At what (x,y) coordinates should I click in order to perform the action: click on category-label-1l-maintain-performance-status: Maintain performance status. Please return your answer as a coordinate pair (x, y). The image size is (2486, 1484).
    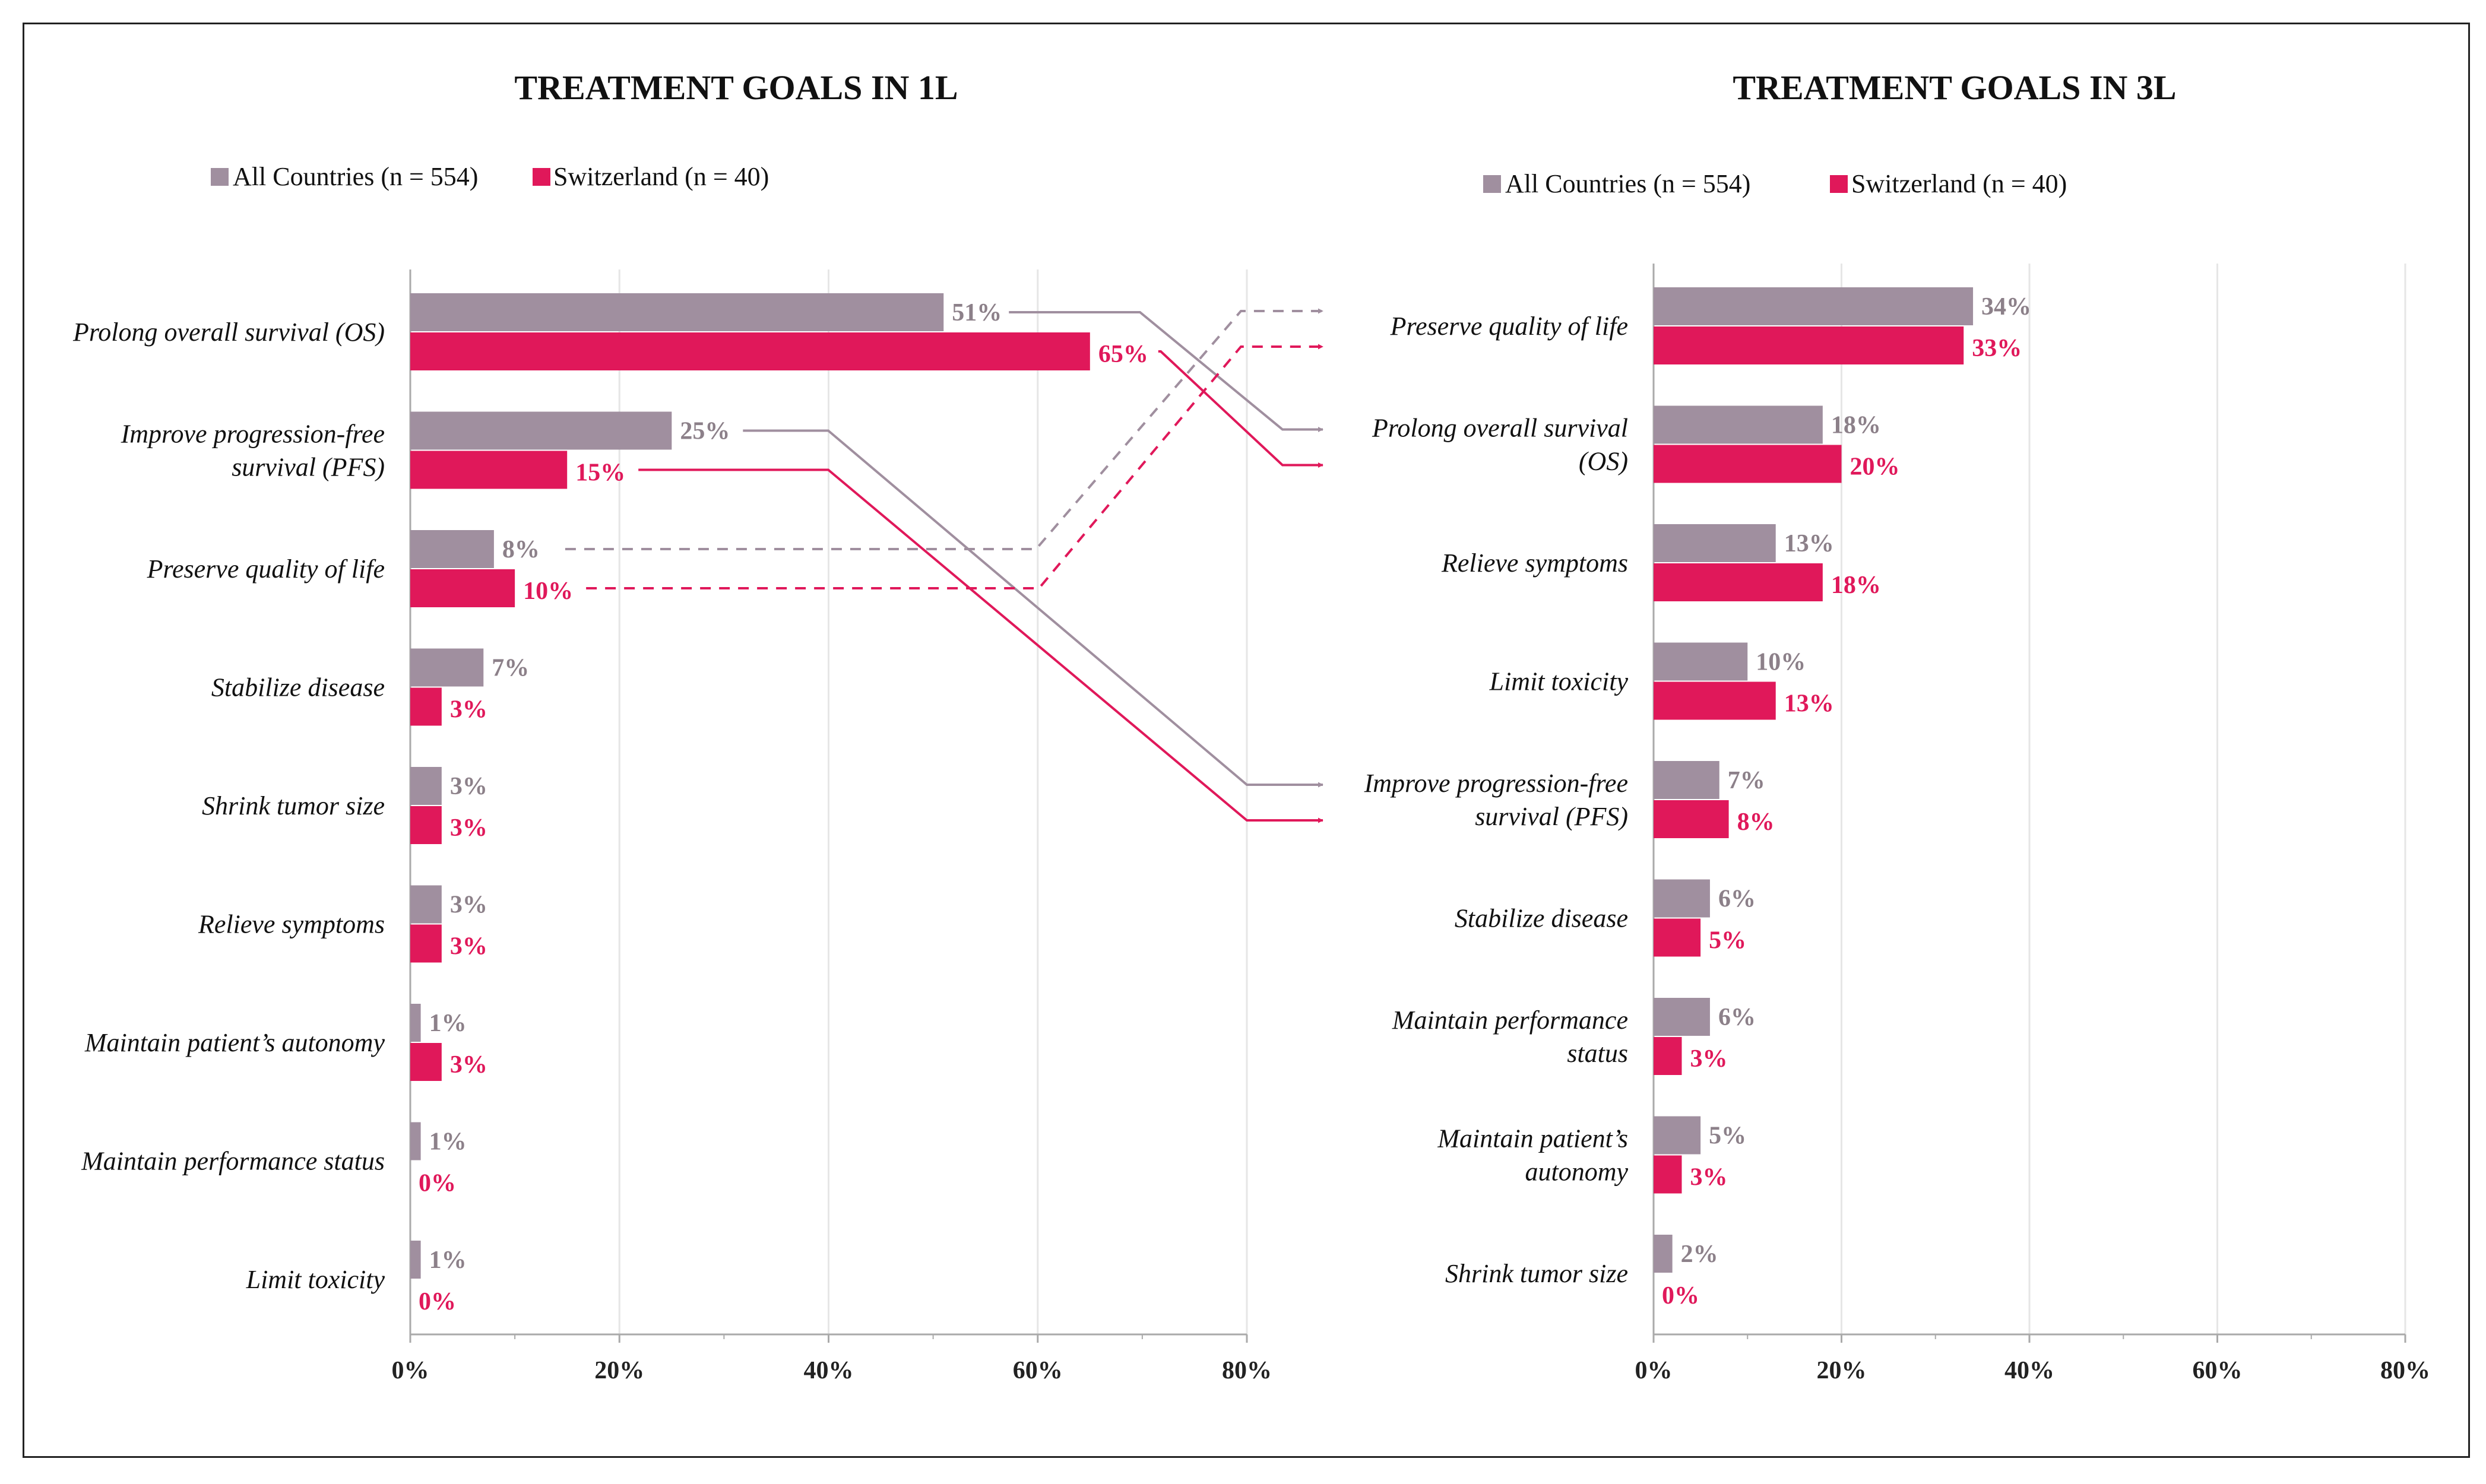
    Looking at the image, I should click on (233, 1161).